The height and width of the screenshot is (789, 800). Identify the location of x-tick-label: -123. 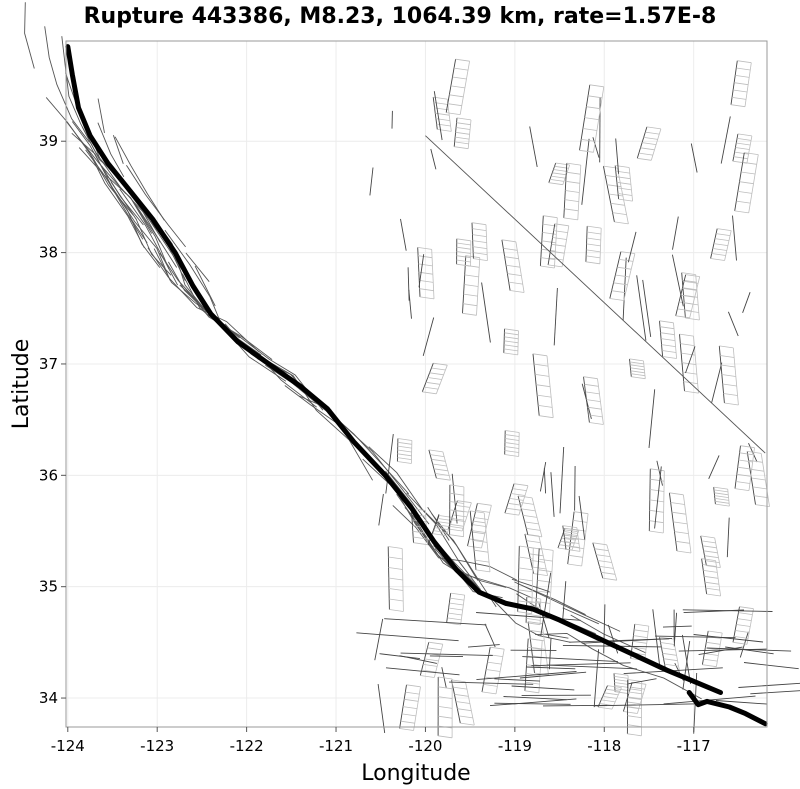
(157, 746).